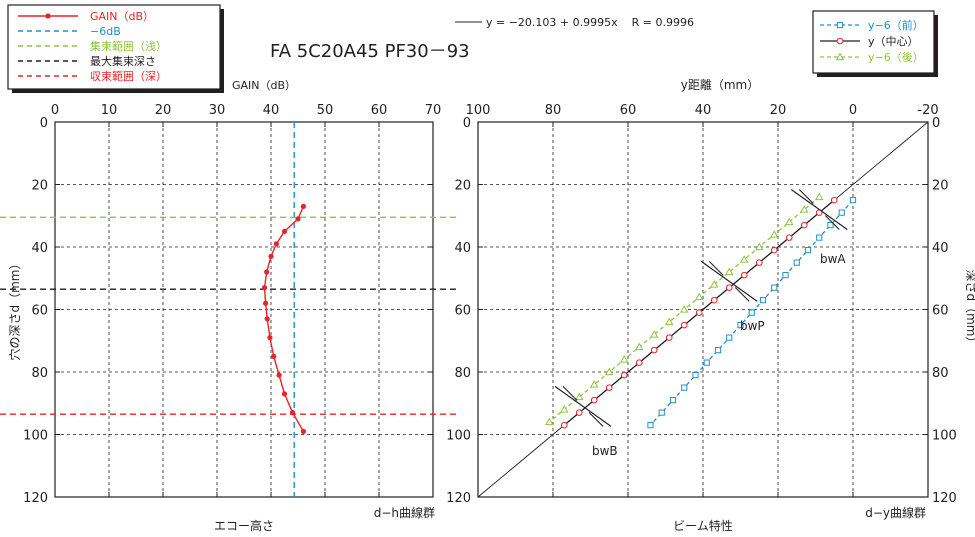 The width and height of the screenshot is (975, 537). Describe the element at coordinates (109, 110) in the screenshot. I see `x-tick-label: 10` at that location.